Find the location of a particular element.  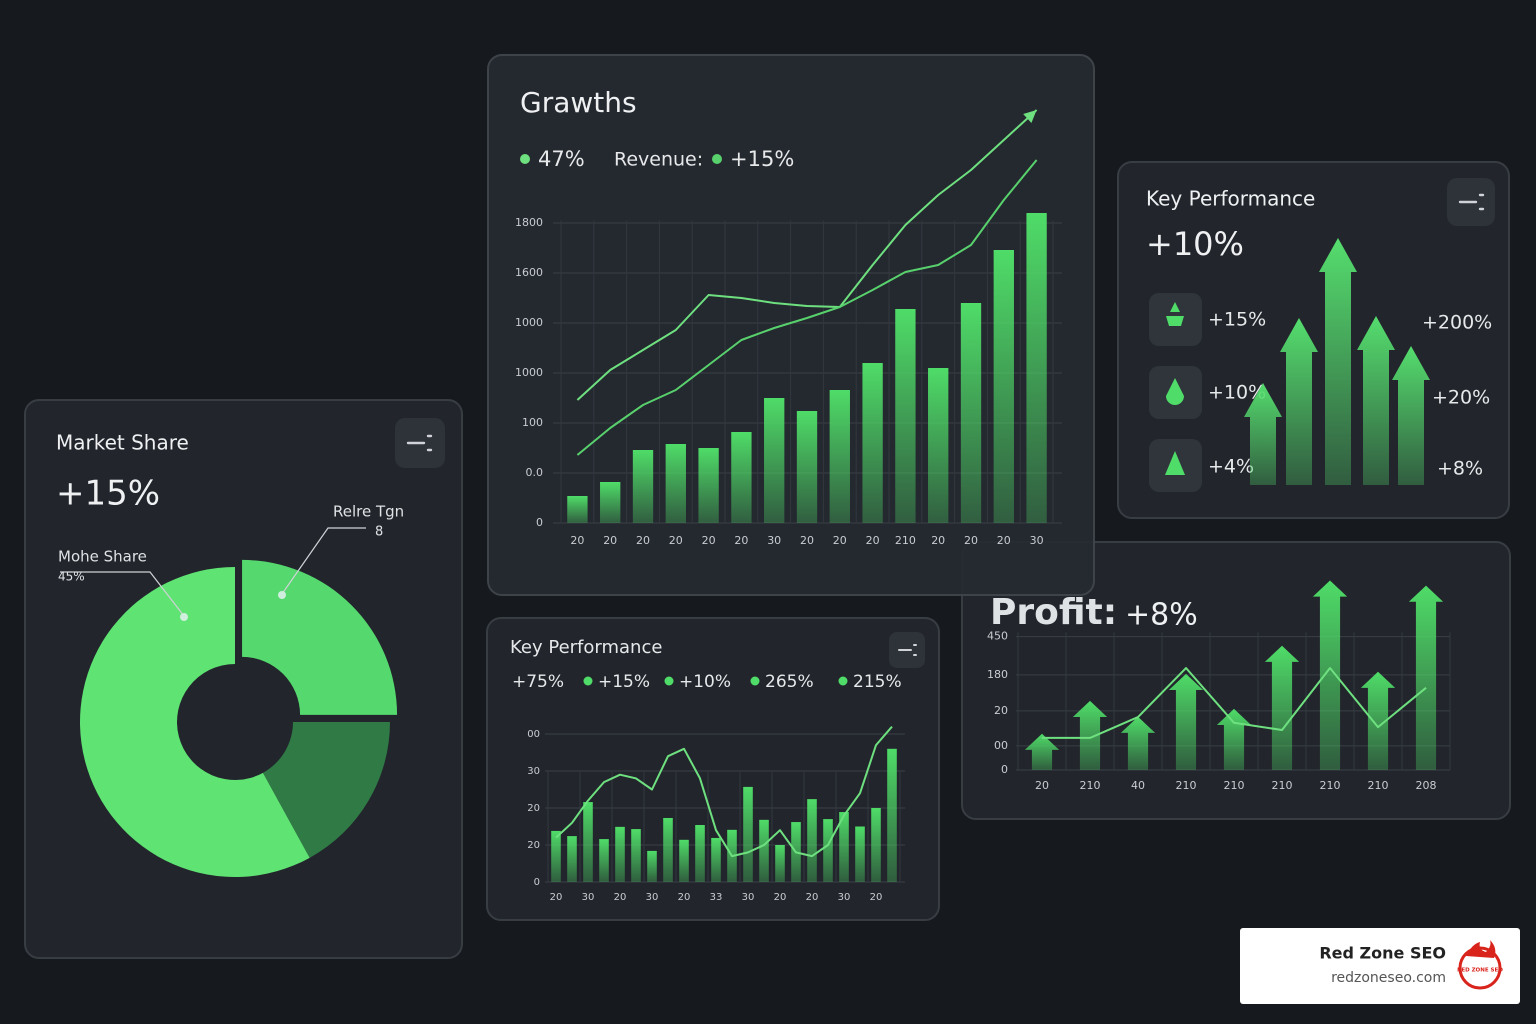

chart-title: Grawths is located at coordinates (578, 102).